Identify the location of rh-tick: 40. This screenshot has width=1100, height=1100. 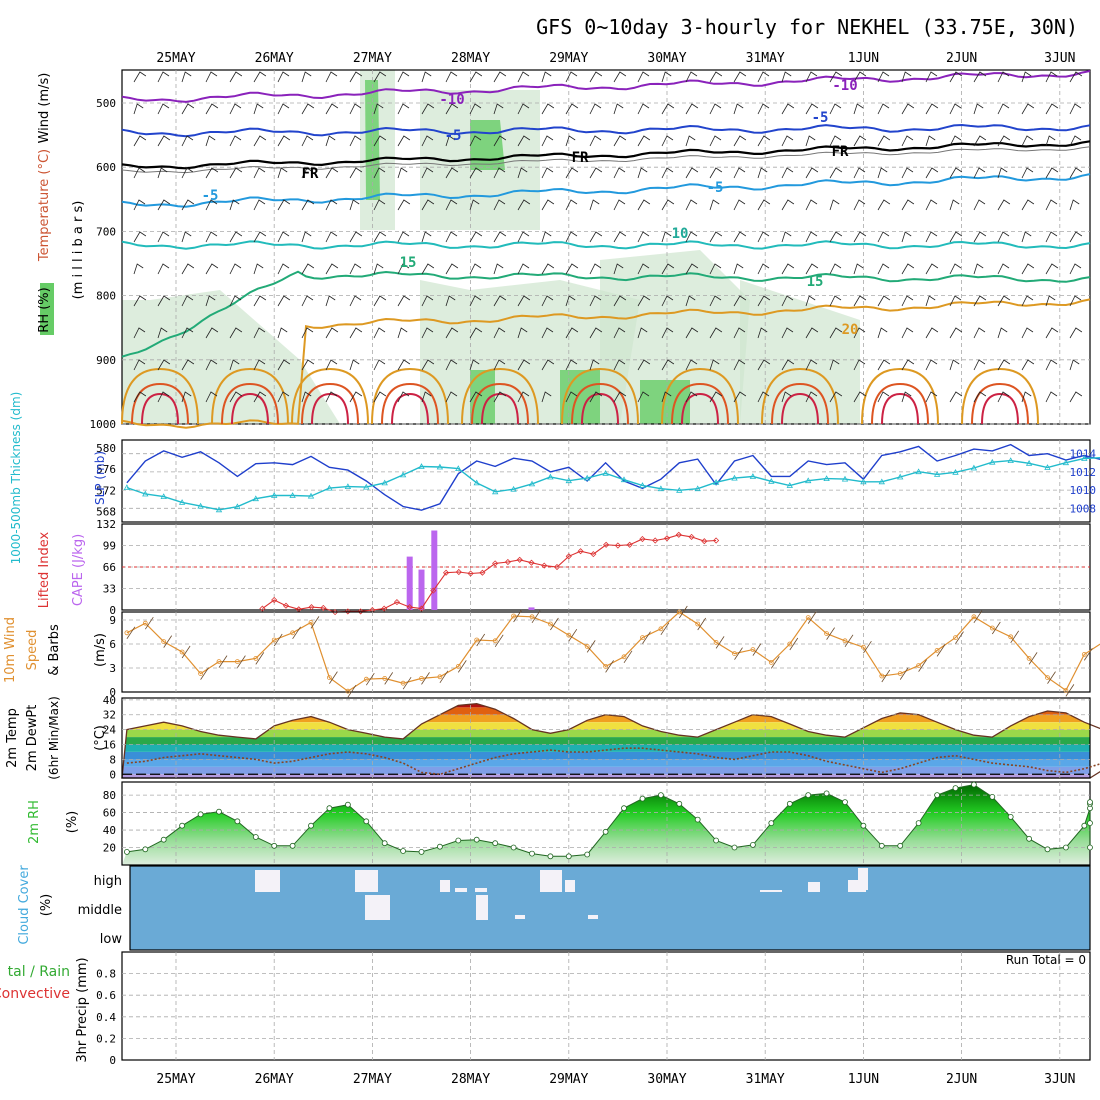
(109, 830).